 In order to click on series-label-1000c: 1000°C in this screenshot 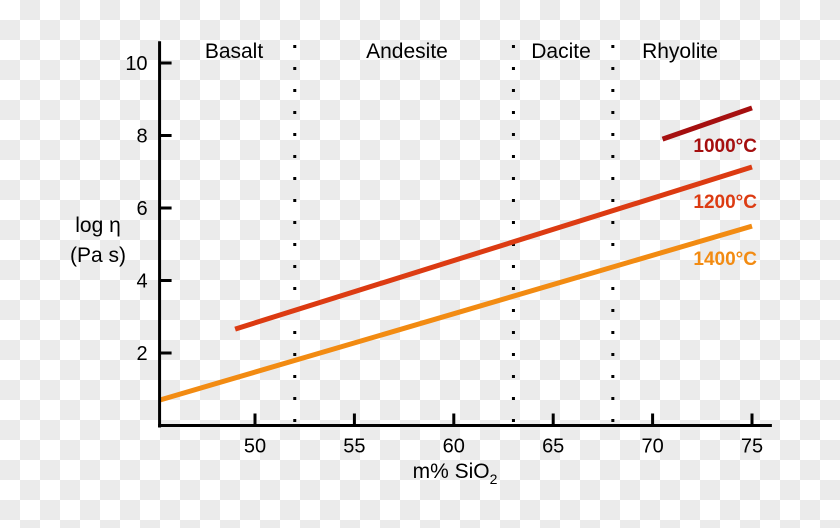, I will do `click(725, 146)`.